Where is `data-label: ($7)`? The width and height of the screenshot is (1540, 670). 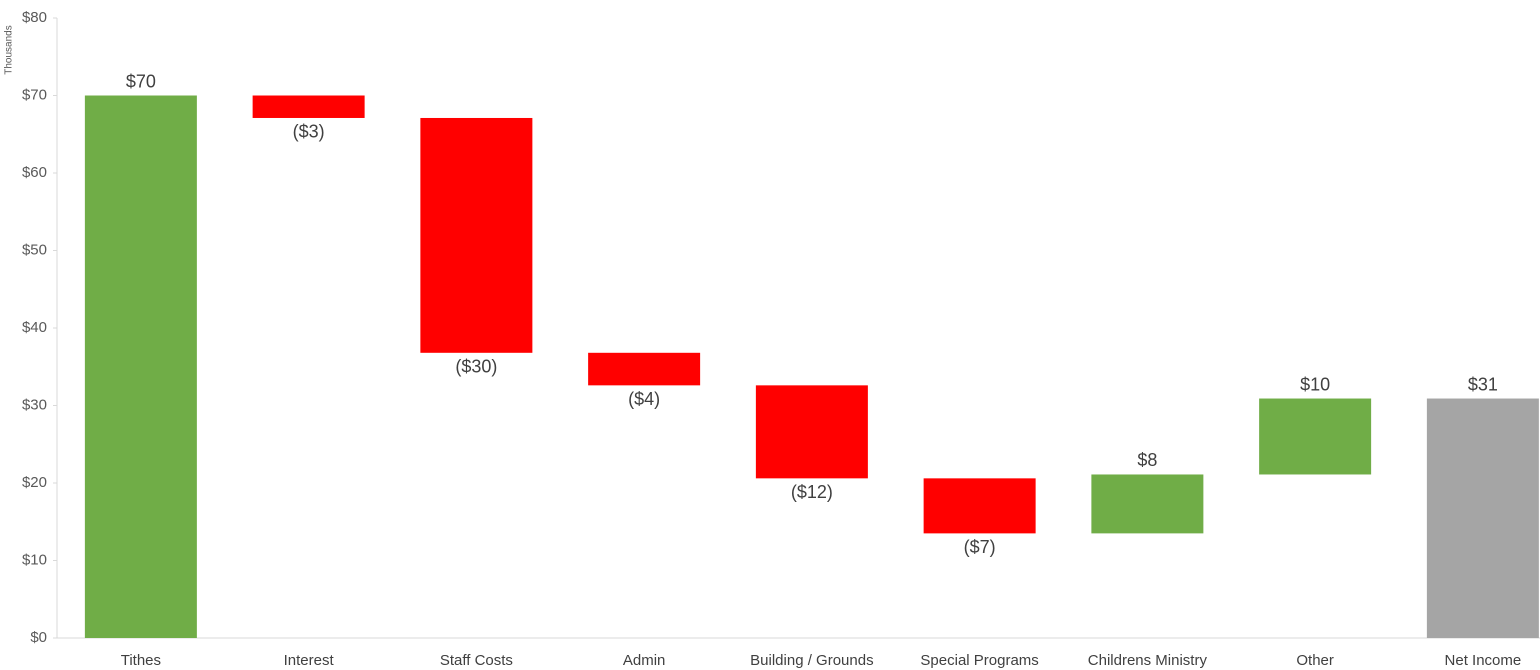
data-label: ($7) is located at coordinates (980, 547).